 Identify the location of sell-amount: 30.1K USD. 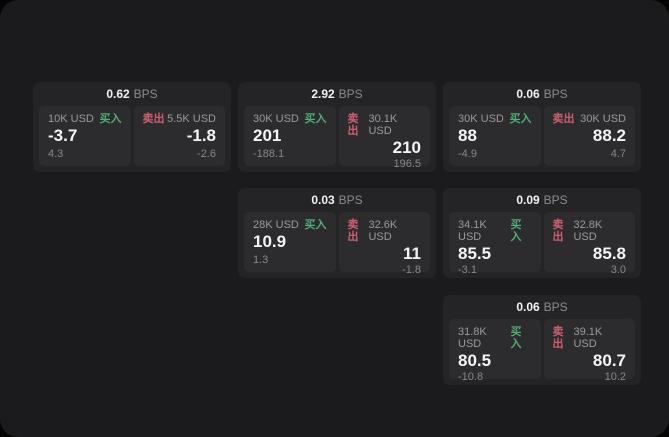
(383, 125).